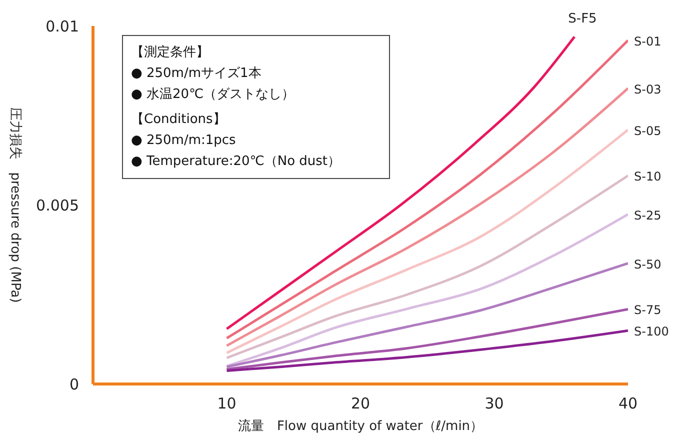  Describe the element at coordinates (213, 95) in the screenshot. I see `annotation: ● 水温20℃（ダストなし）` at that location.